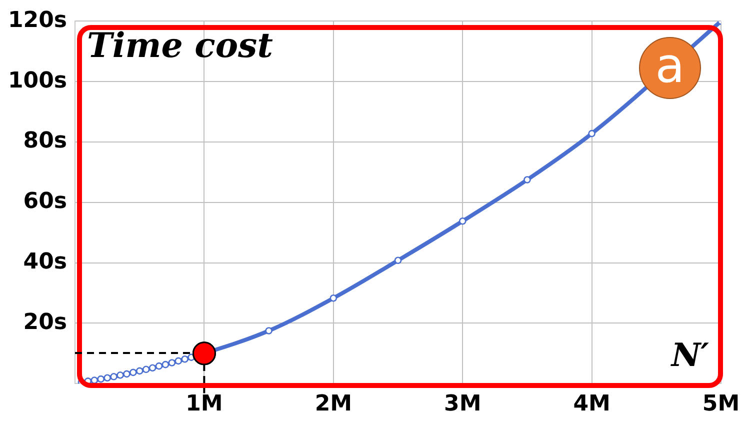 The image size is (749, 426). Describe the element at coordinates (591, 404) in the screenshot. I see `x-tick-label: 4M` at that location.